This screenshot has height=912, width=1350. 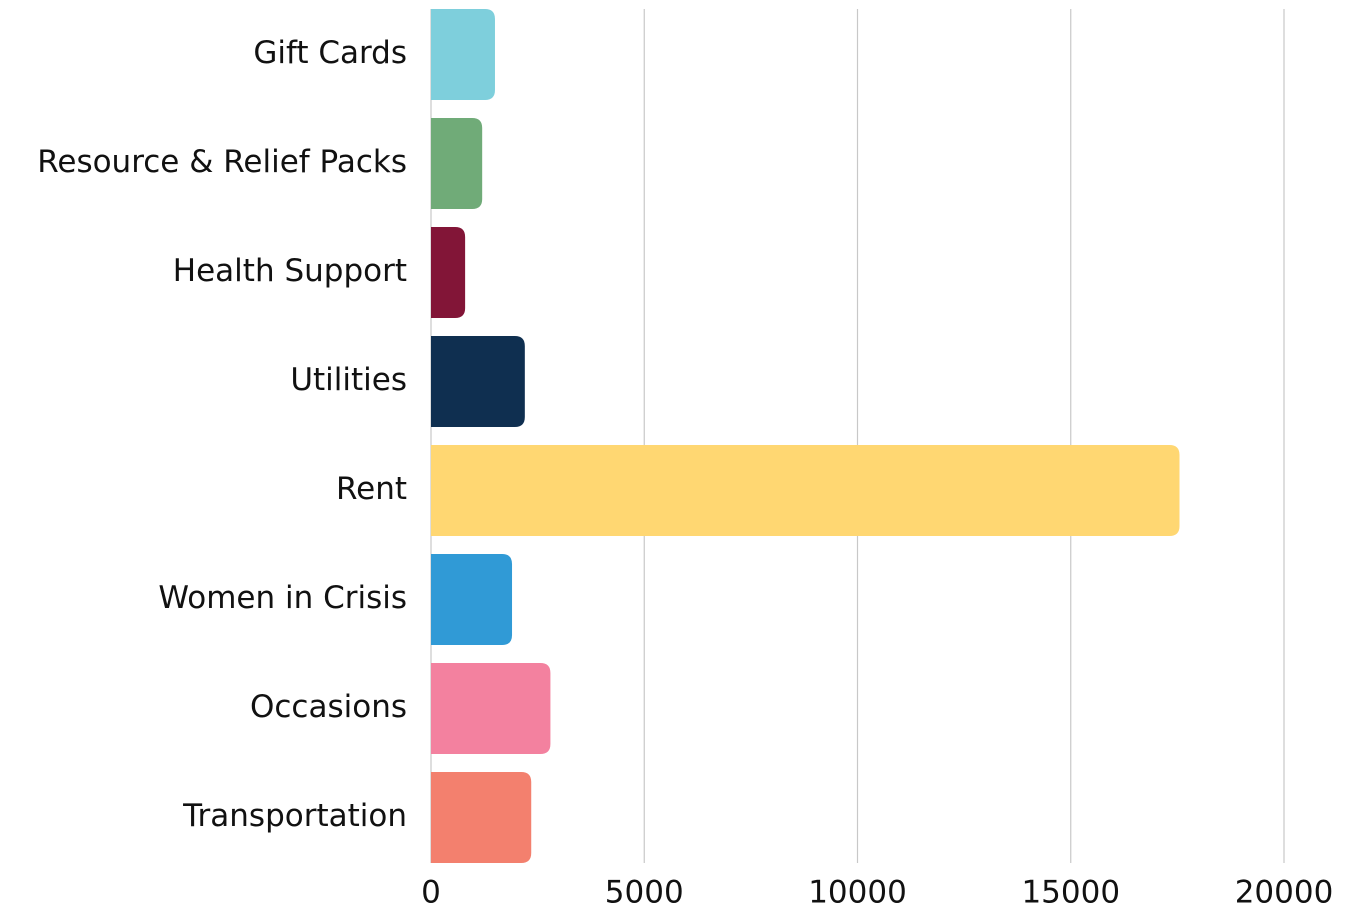 I want to click on x-tick-label: 20000, so click(x=1284, y=893).